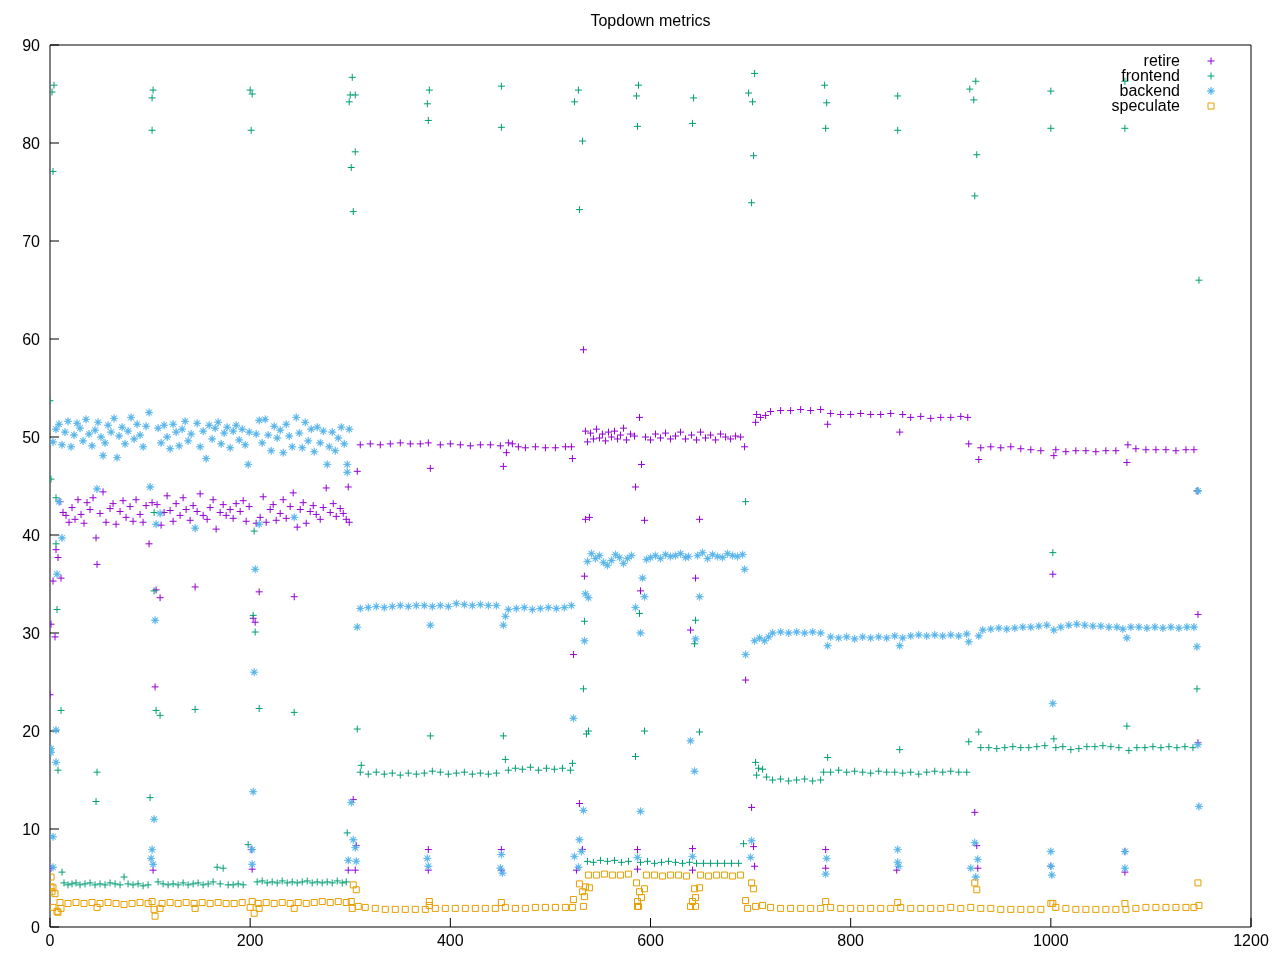  Describe the element at coordinates (31, 437) in the screenshot. I see `y-tick-label: 50` at that location.